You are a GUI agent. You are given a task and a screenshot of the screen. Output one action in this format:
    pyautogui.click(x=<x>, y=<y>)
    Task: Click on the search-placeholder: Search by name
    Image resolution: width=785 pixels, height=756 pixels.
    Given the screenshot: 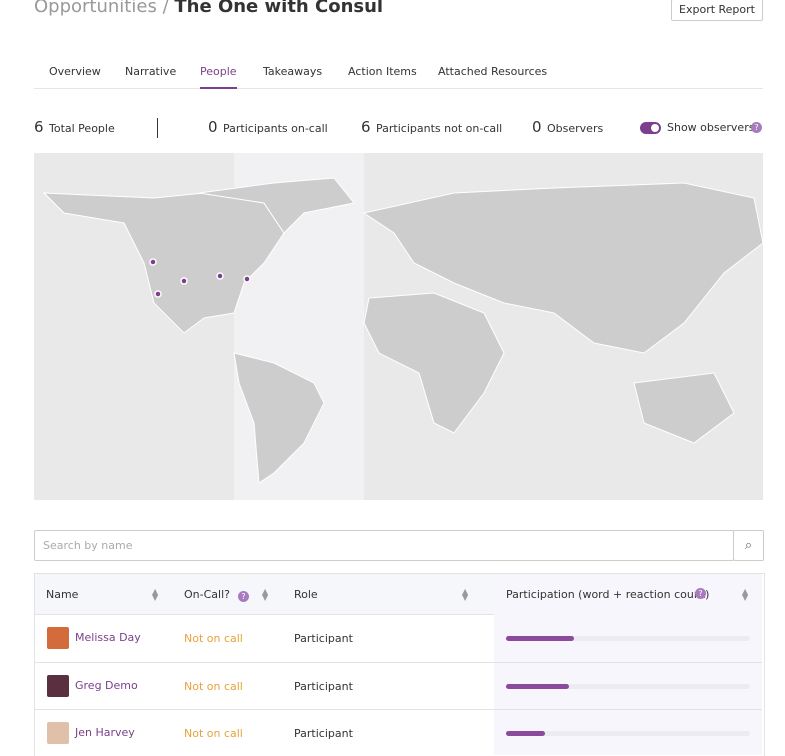 What is the action you would take?
    pyautogui.click(x=88, y=545)
    